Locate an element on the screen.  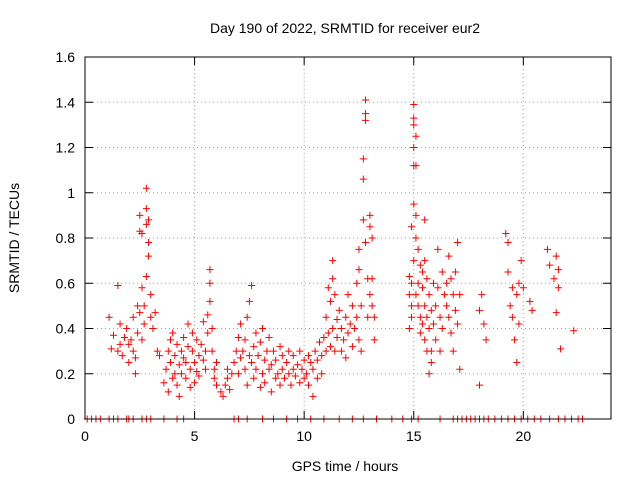
y-tick-label: 0.2 is located at coordinates (66, 374).